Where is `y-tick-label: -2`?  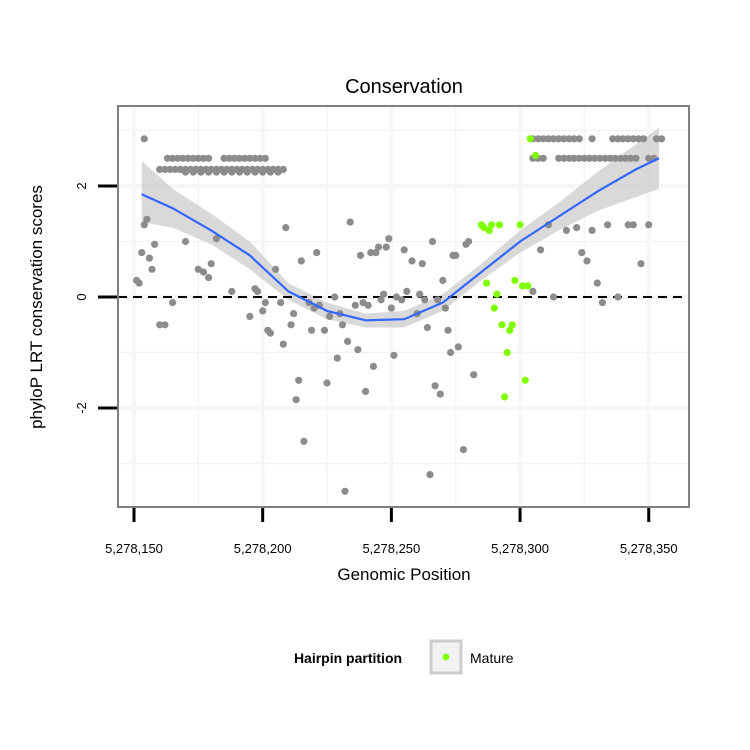 y-tick-label: -2 is located at coordinates (81, 408).